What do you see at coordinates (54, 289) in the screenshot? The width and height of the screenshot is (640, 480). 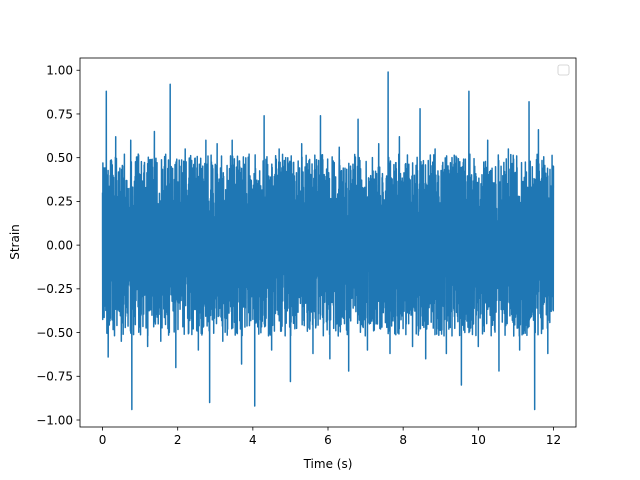 I see `y-tick-label: −0.25` at bounding box center [54, 289].